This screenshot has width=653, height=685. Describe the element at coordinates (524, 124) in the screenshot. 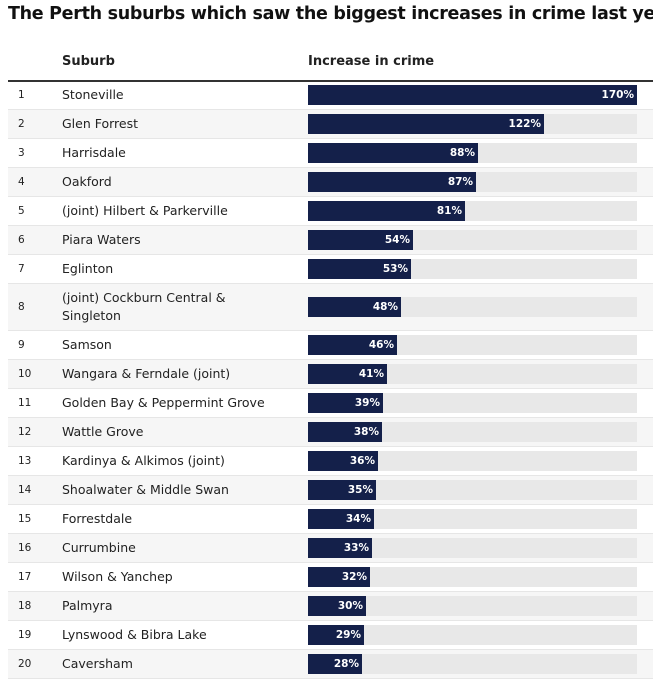

I see `bar-value-label: 122%` at that location.